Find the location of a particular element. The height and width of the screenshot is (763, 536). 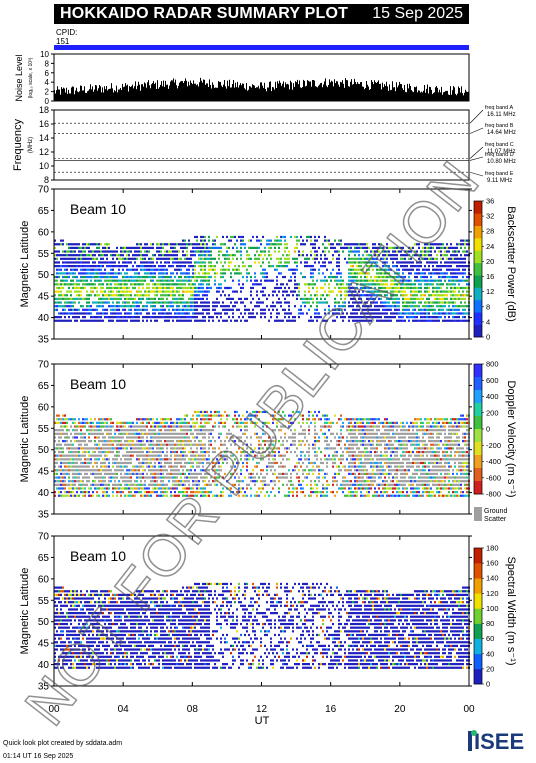

frequency-ytick-label: 16 is located at coordinates (44, 124).